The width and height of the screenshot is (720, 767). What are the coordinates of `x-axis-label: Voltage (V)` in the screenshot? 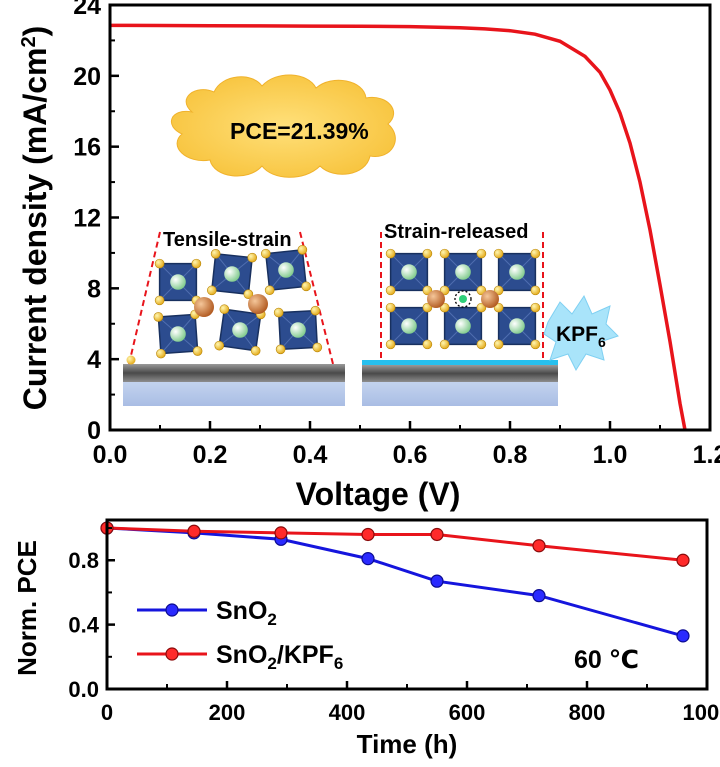 It's located at (378, 494).